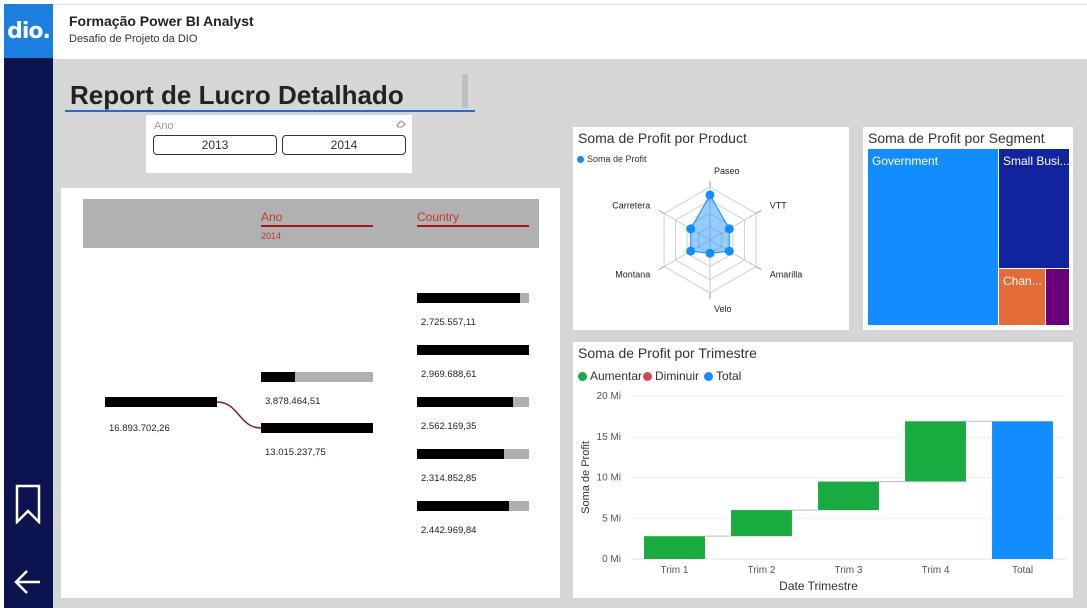  I want to click on bookmark-icon, so click(28, 504).